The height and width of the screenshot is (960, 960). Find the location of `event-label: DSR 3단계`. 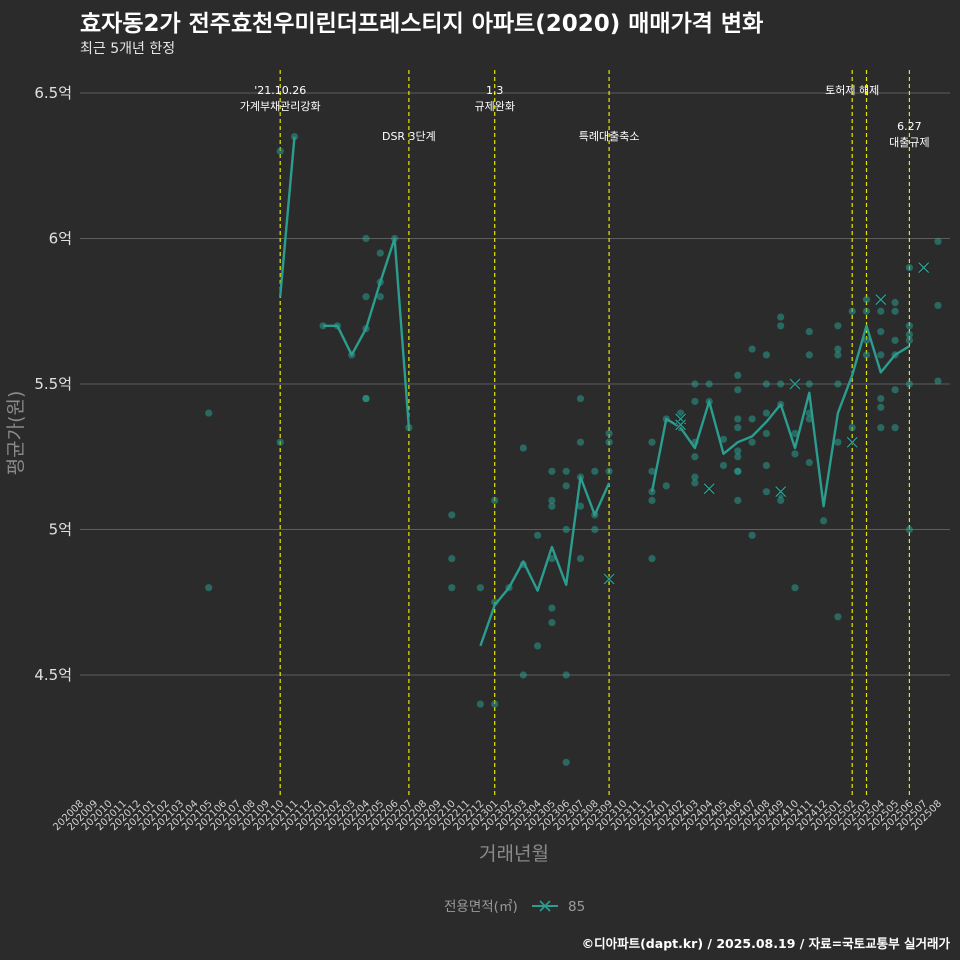

event-label: DSR 3단계 is located at coordinates (409, 136).